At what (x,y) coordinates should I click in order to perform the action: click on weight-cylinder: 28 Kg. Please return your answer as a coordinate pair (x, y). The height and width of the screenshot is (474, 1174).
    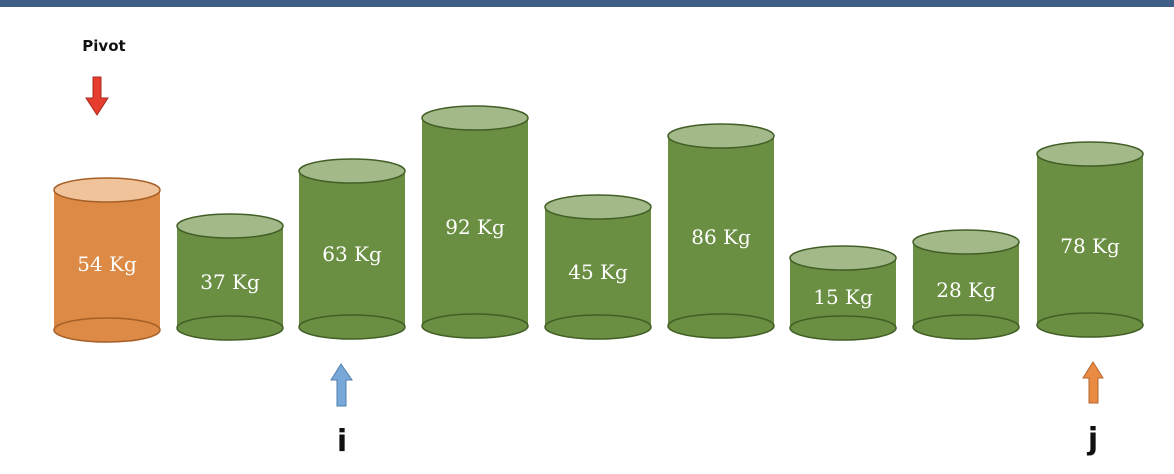
    Looking at the image, I should click on (966, 284).